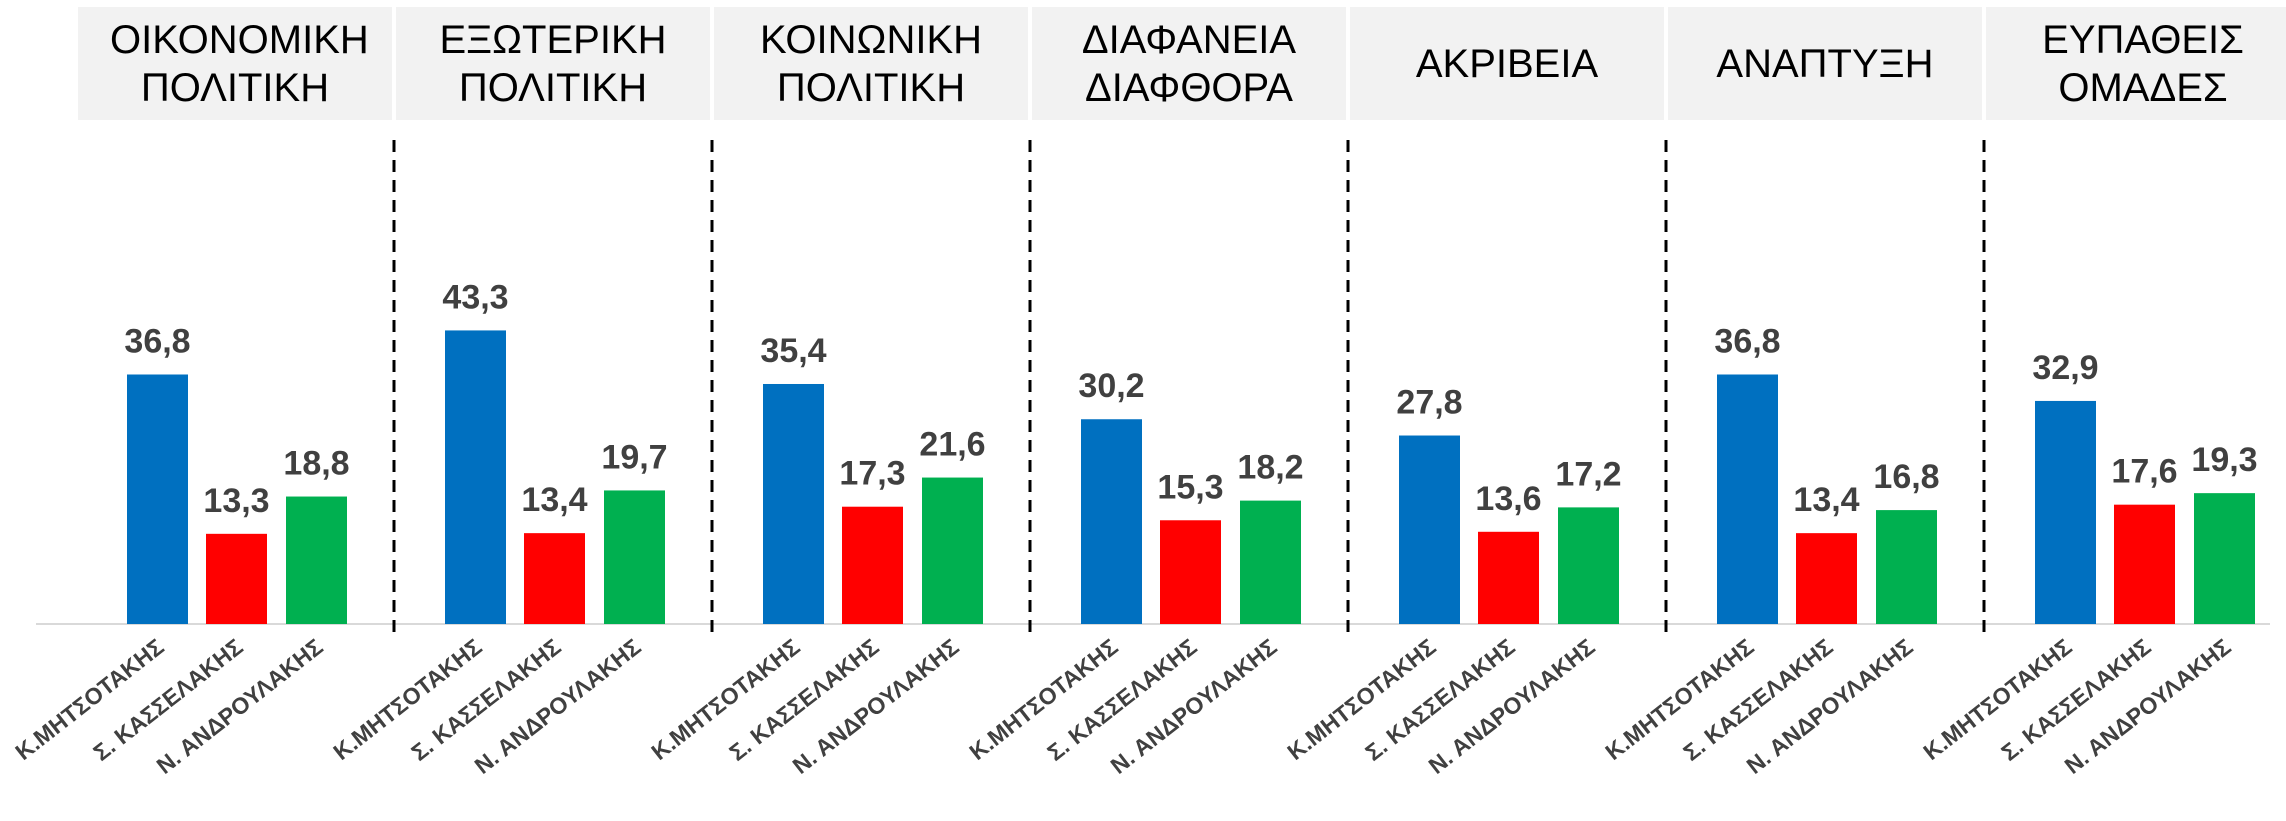 The image size is (2286, 821). Describe the element at coordinates (2065, 368) in the screenshot. I see `value-label: 32,9` at that location.